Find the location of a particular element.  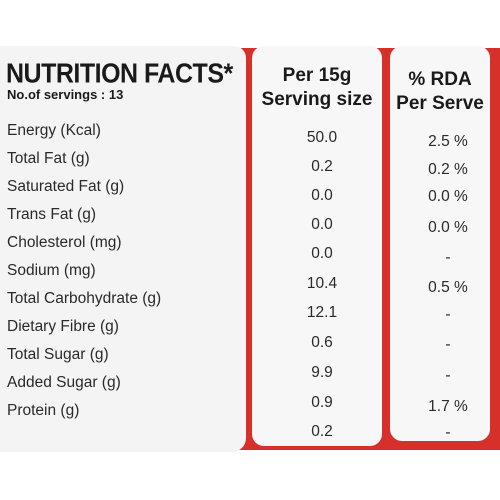

nutrient-name: Dietary Fibre (g) is located at coordinates (63, 326).